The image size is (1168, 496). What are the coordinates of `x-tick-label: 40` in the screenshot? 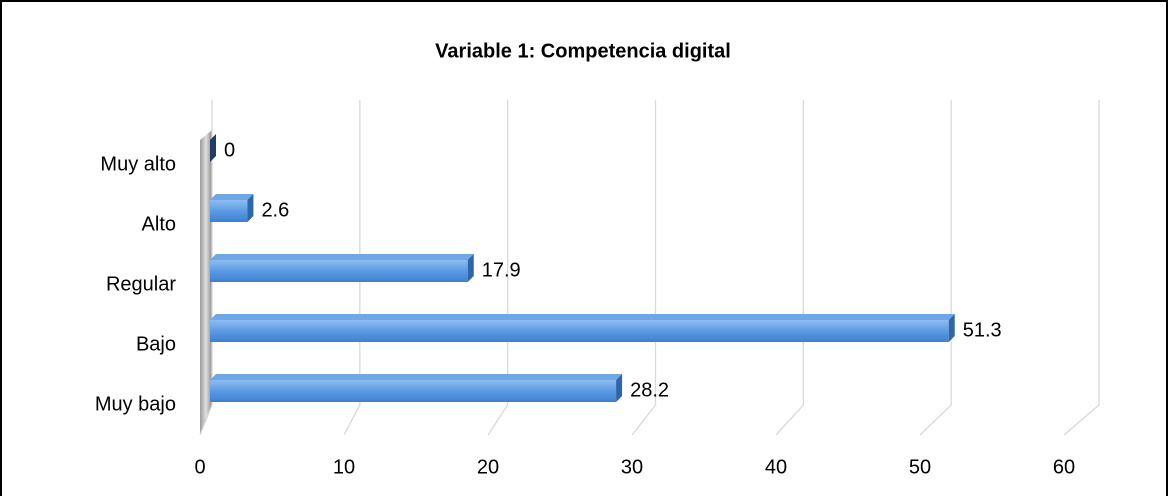 It's located at (776, 467).